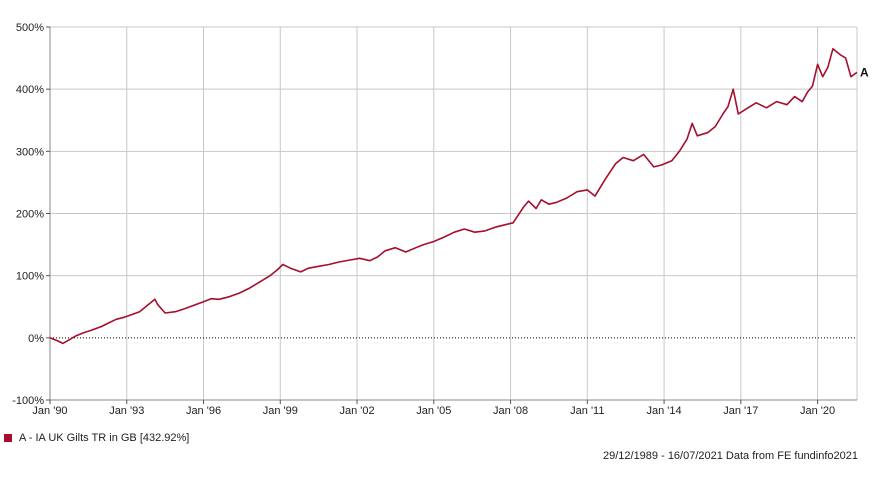 This screenshot has width=875, height=484. Describe the element at coordinates (28, 401) in the screenshot. I see `y-tick-label: -100%` at that location.